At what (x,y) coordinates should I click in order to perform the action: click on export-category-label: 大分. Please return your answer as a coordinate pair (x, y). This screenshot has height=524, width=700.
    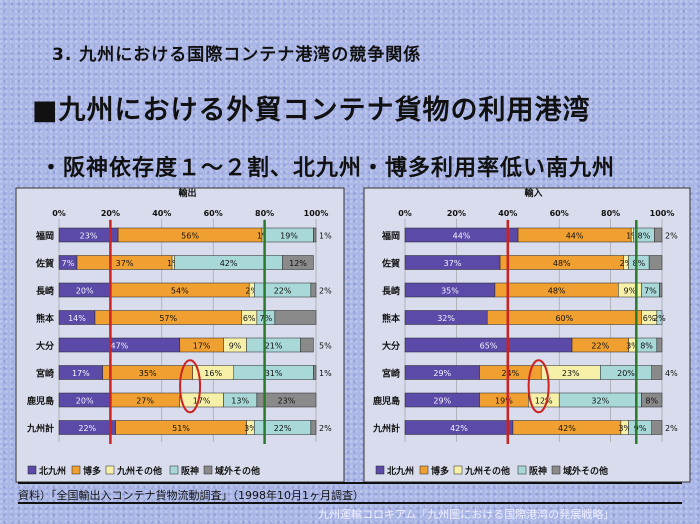
    Looking at the image, I should click on (45, 346).